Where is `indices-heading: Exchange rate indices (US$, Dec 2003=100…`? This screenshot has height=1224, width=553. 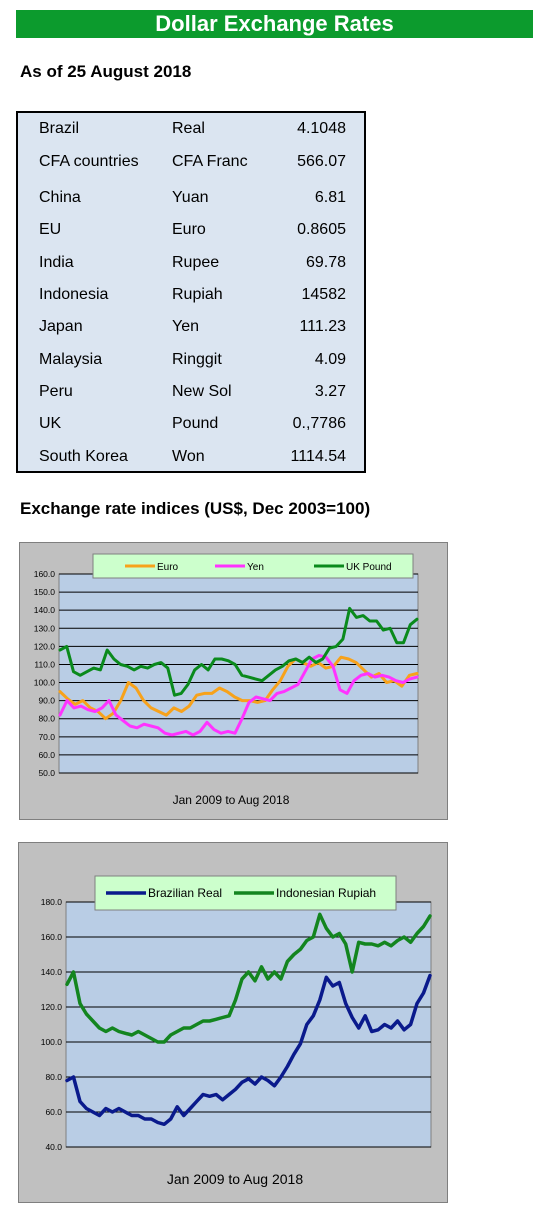
indices-heading: Exchange rate indices (US$, Dec 2003=100… is located at coordinates (195, 508).